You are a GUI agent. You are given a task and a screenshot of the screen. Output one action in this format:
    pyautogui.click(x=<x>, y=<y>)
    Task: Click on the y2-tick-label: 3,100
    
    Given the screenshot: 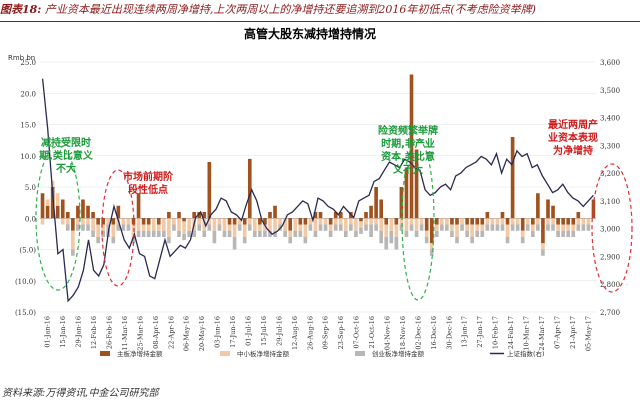 What is the action you would take?
    pyautogui.click(x=610, y=202)
    